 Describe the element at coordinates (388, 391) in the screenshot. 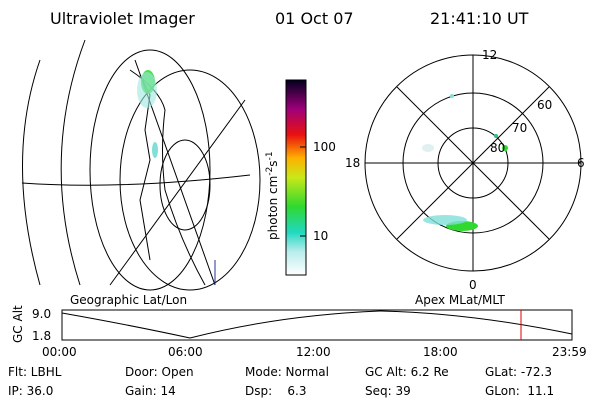

I see `status-field: Seq: 39` at that location.